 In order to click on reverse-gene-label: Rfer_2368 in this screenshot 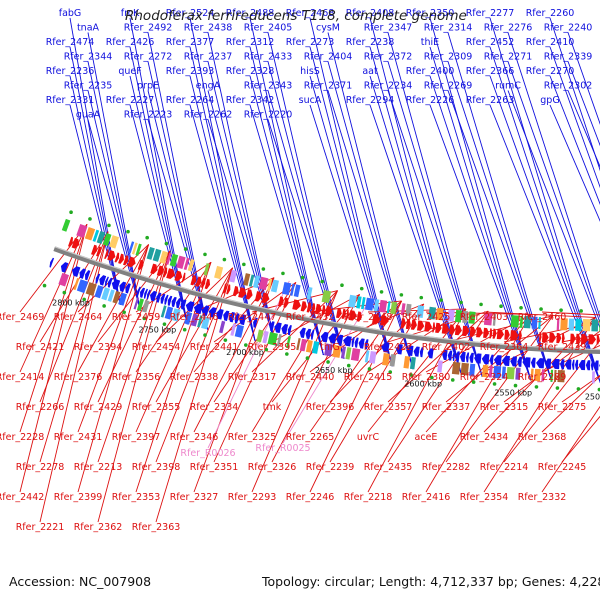, I will do `click(542, 437)`.